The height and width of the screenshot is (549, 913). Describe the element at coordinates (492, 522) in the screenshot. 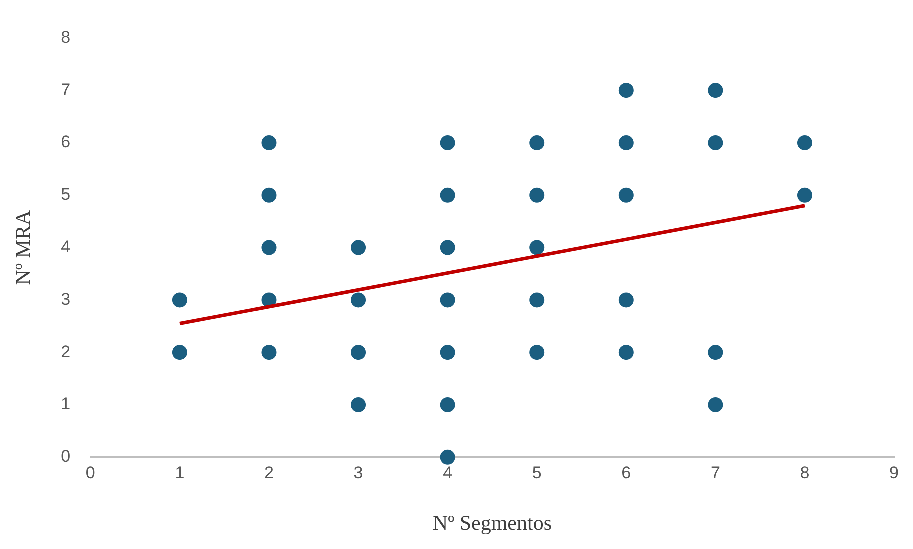

I see `x-axis-title: Nº Segmentos` at that location.